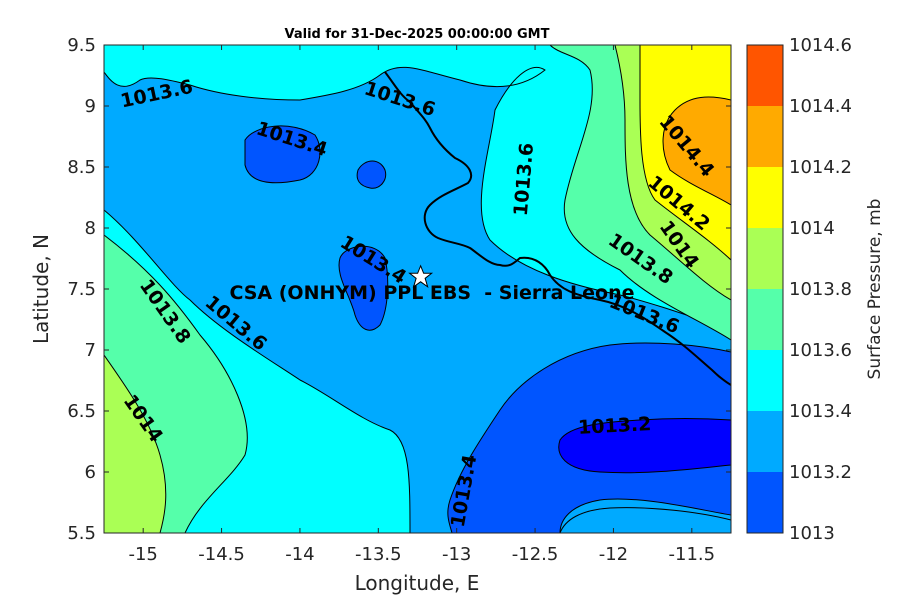  I want to click on colorbar-frame, so click(765, 289).